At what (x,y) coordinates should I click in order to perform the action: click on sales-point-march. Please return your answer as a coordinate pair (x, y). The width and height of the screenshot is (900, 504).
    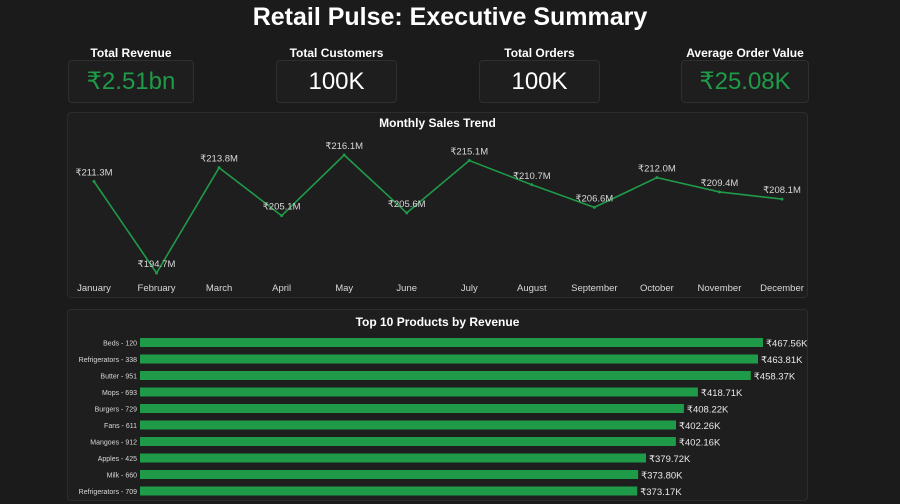
    Looking at the image, I should click on (219, 168).